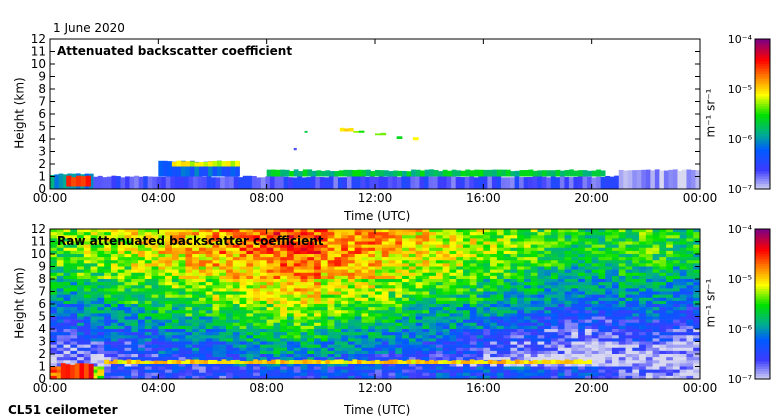 This screenshot has width=780, height=420. I want to click on colorbar-tick-label: 10⁻⁵, so click(740, 89).